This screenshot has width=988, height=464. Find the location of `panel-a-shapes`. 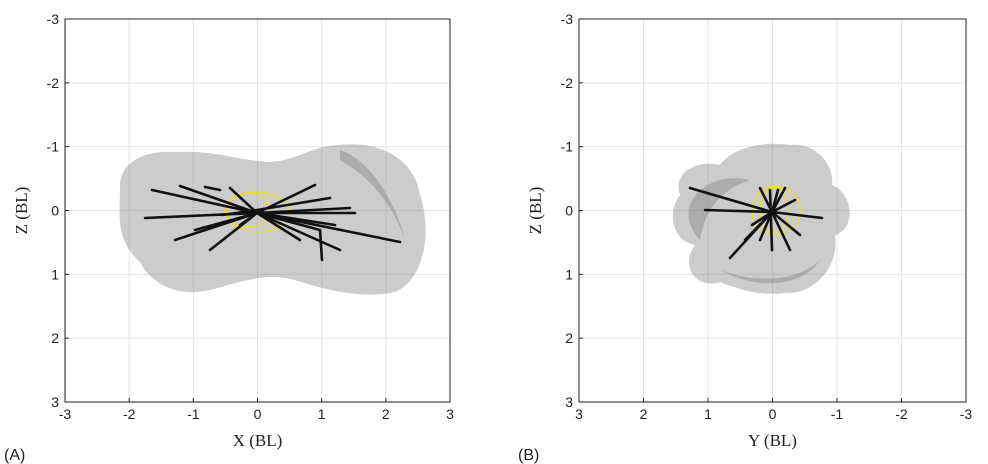

panel-a-shapes is located at coordinates (272, 219).